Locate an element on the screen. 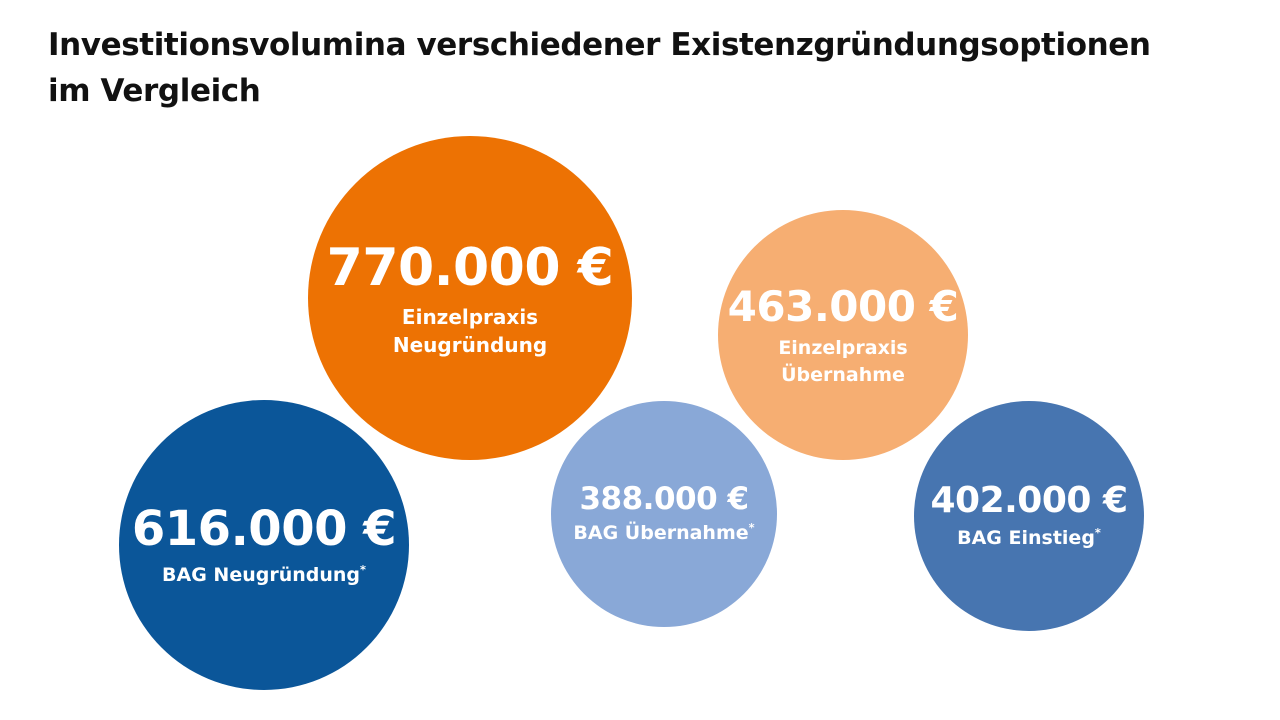  bubble-label-line-1: BAG Neugründung is located at coordinates (261, 575).